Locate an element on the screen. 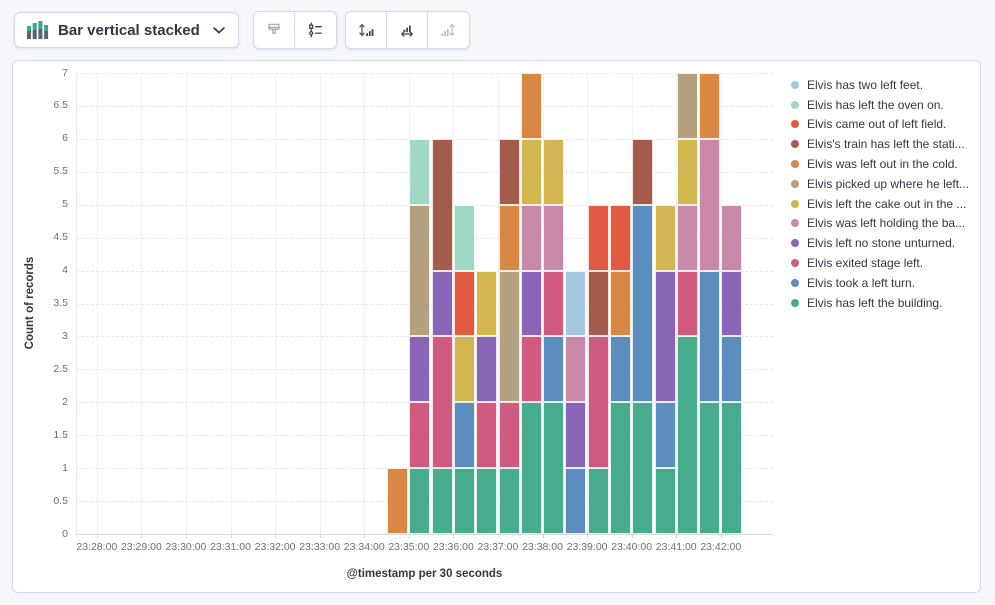 Image resolution: width=995 pixels, height=605 pixels. legend-item: Elvis left no stone unturned. is located at coordinates (880, 243).